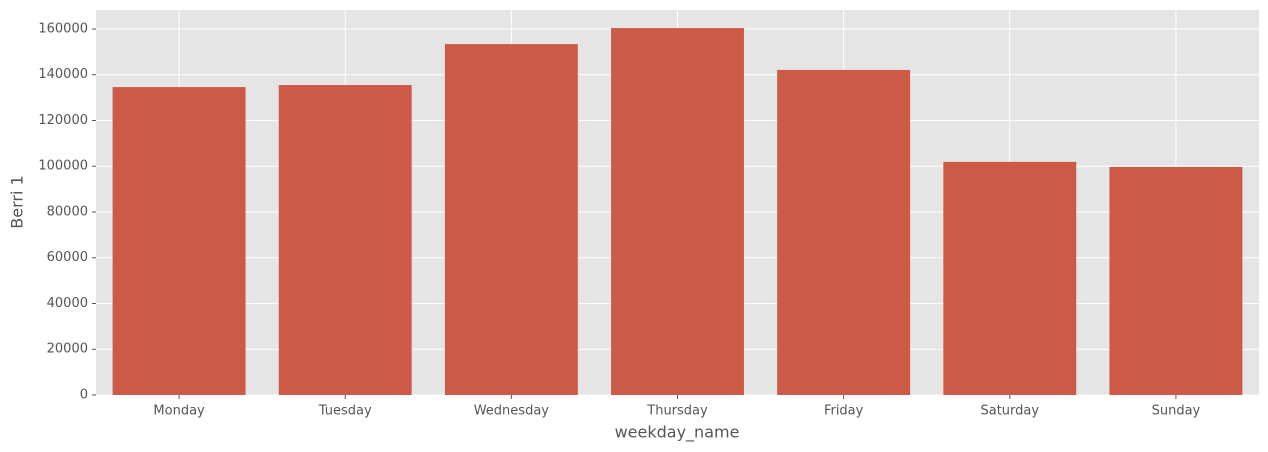 The width and height of the screenshot is (1268, 452). Describe the element at coordinates (677, 411) in the screenshot. I see `x-tick-label: Thursday` at that location.